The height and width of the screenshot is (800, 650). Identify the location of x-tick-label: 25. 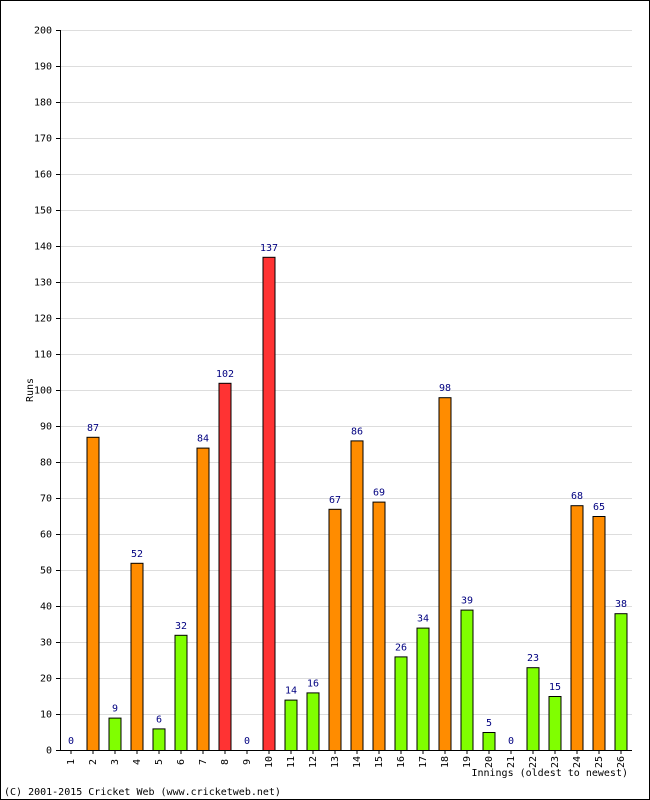
(599, 762).